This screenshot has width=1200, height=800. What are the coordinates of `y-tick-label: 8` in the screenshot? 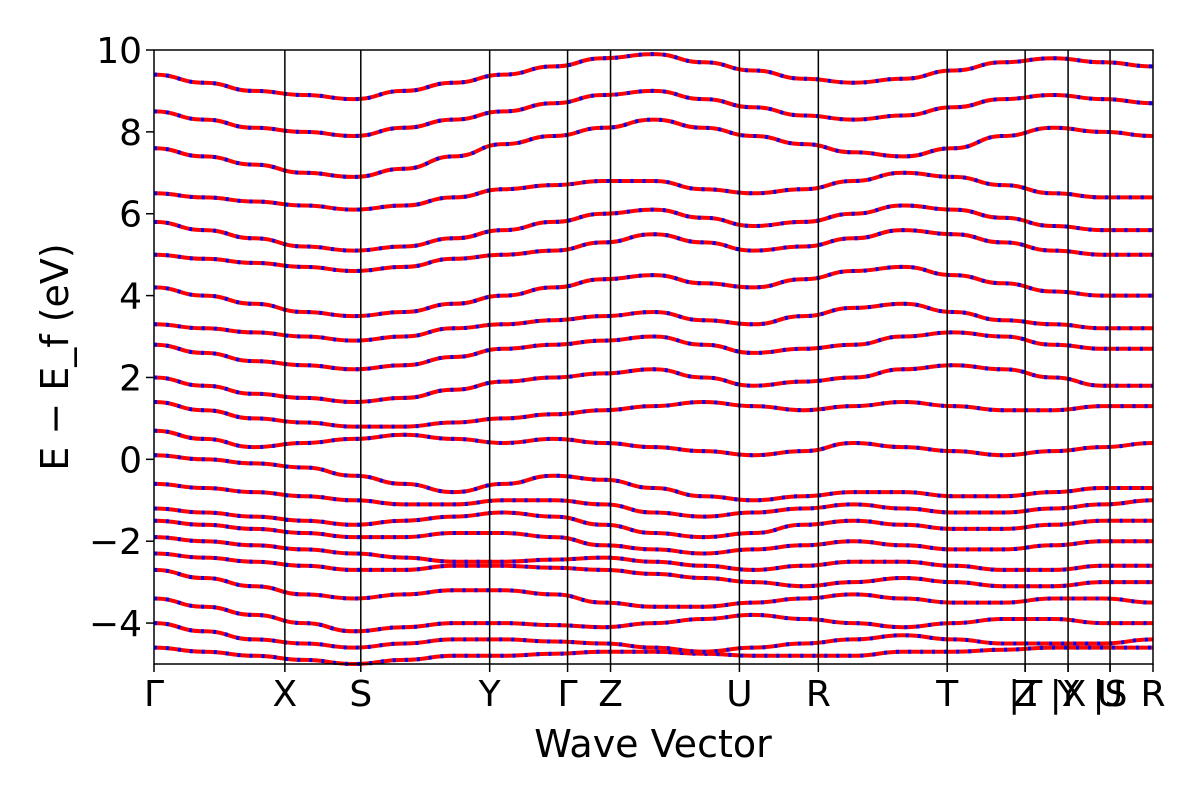 It's located at (130, 133).